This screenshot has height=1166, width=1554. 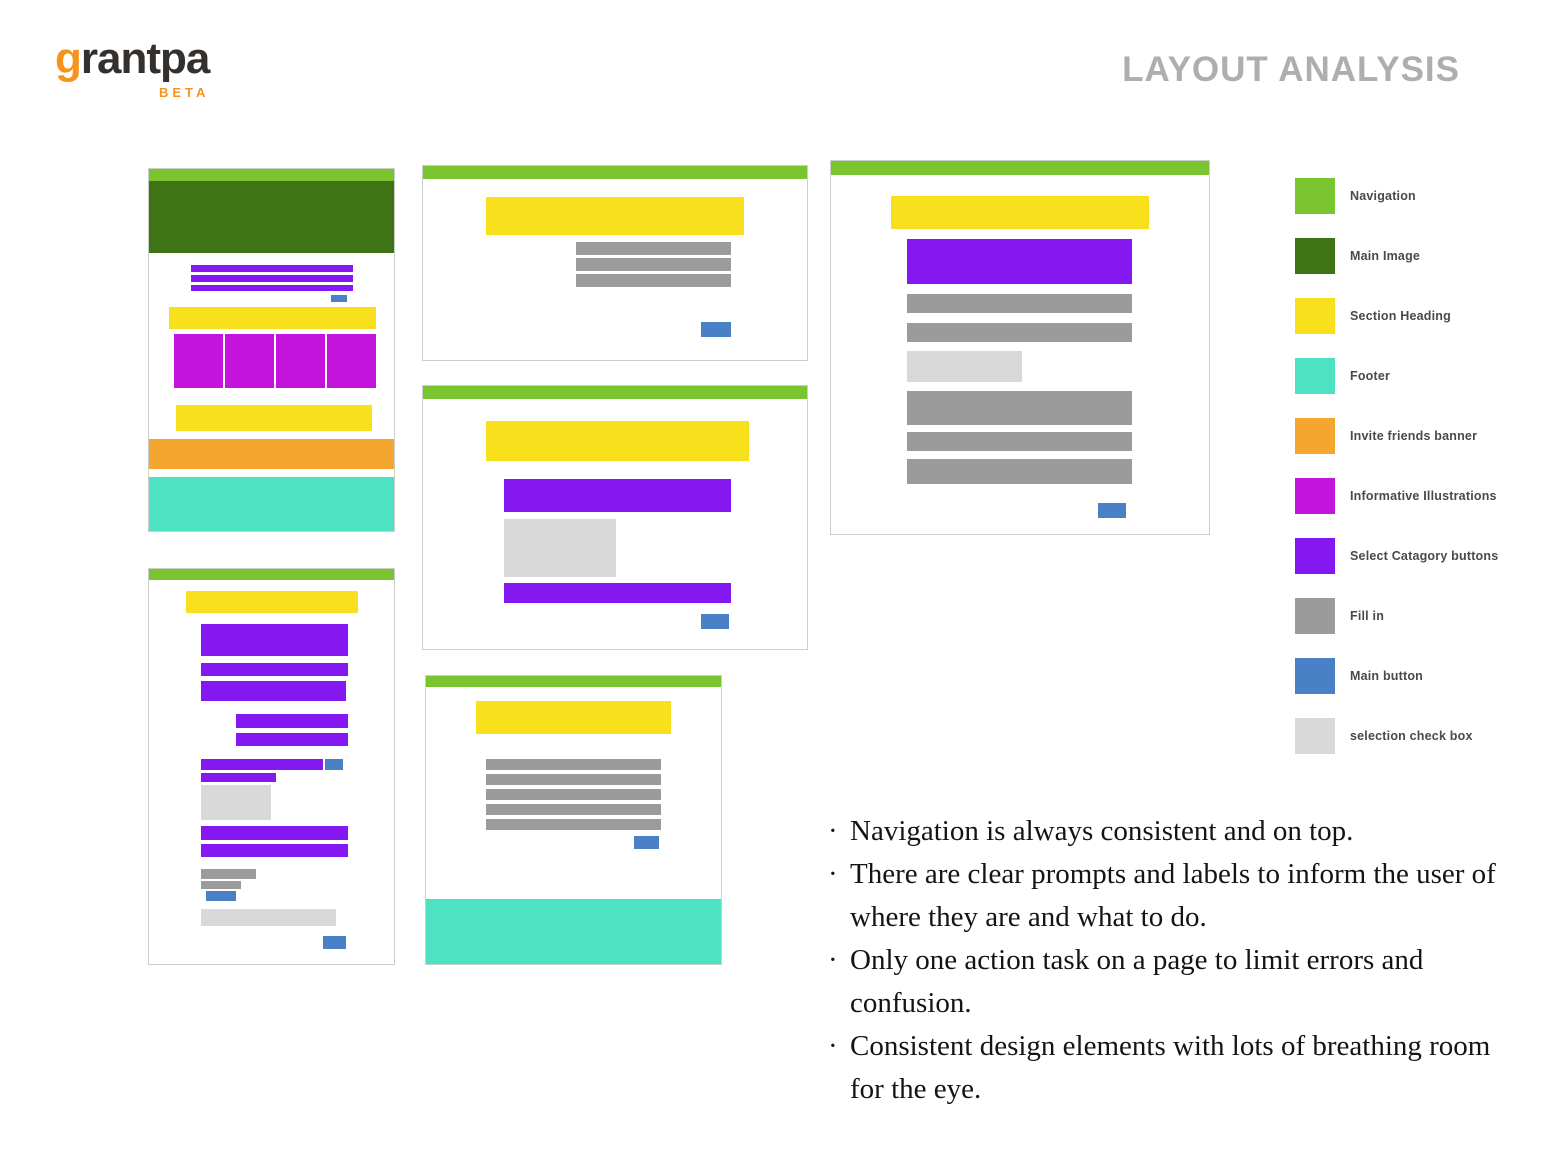 I want to click on legend-label: Main Image, so click(x=1385, y=256).